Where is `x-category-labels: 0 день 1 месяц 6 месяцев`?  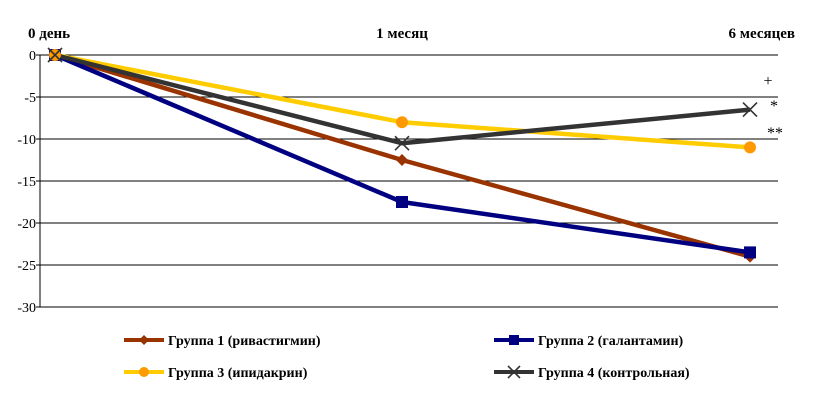
x-category-labels: 0 день 1 месяц 6 месяцев is located at coordinates (411, 34).